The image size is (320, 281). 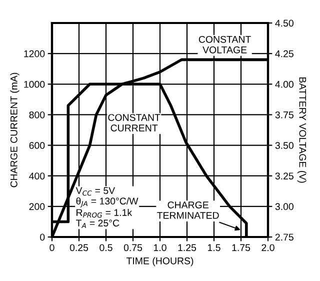 I want to click on y2-tick-label: 3.00, so click(x=284, y=206).